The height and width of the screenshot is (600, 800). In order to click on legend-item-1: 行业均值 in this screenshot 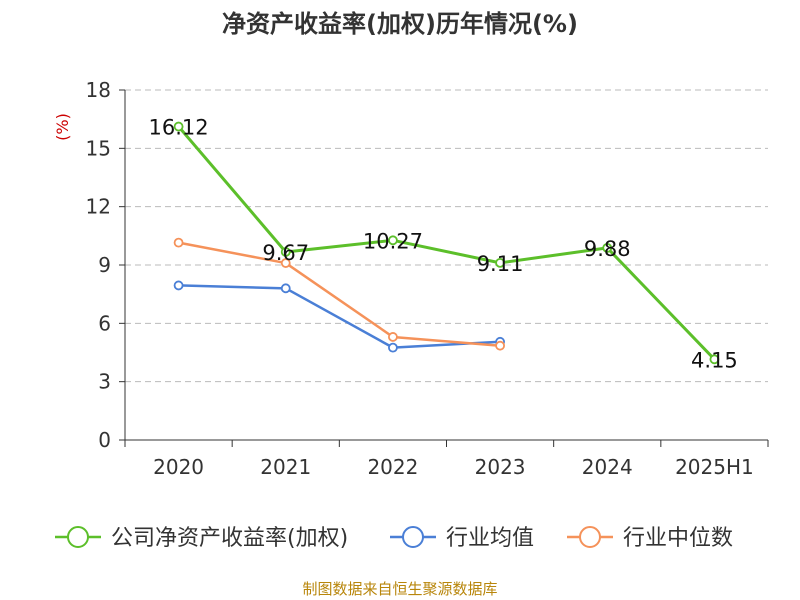, I will do `click(462, 538)`.